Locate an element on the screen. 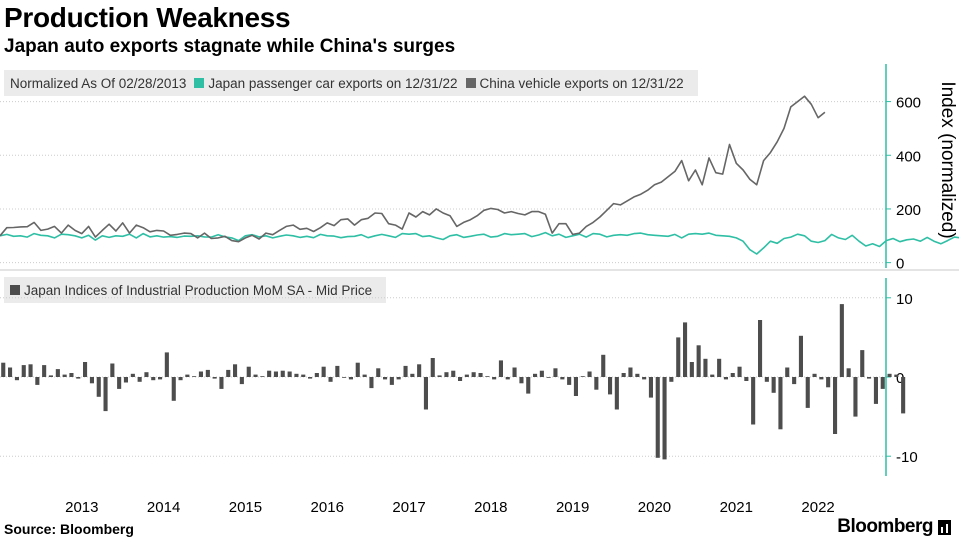 The width and height of the screenshot is (959, 539). legend-label-china: China vehicle exports on 12/31/22 is located at coordinates (581, 83).